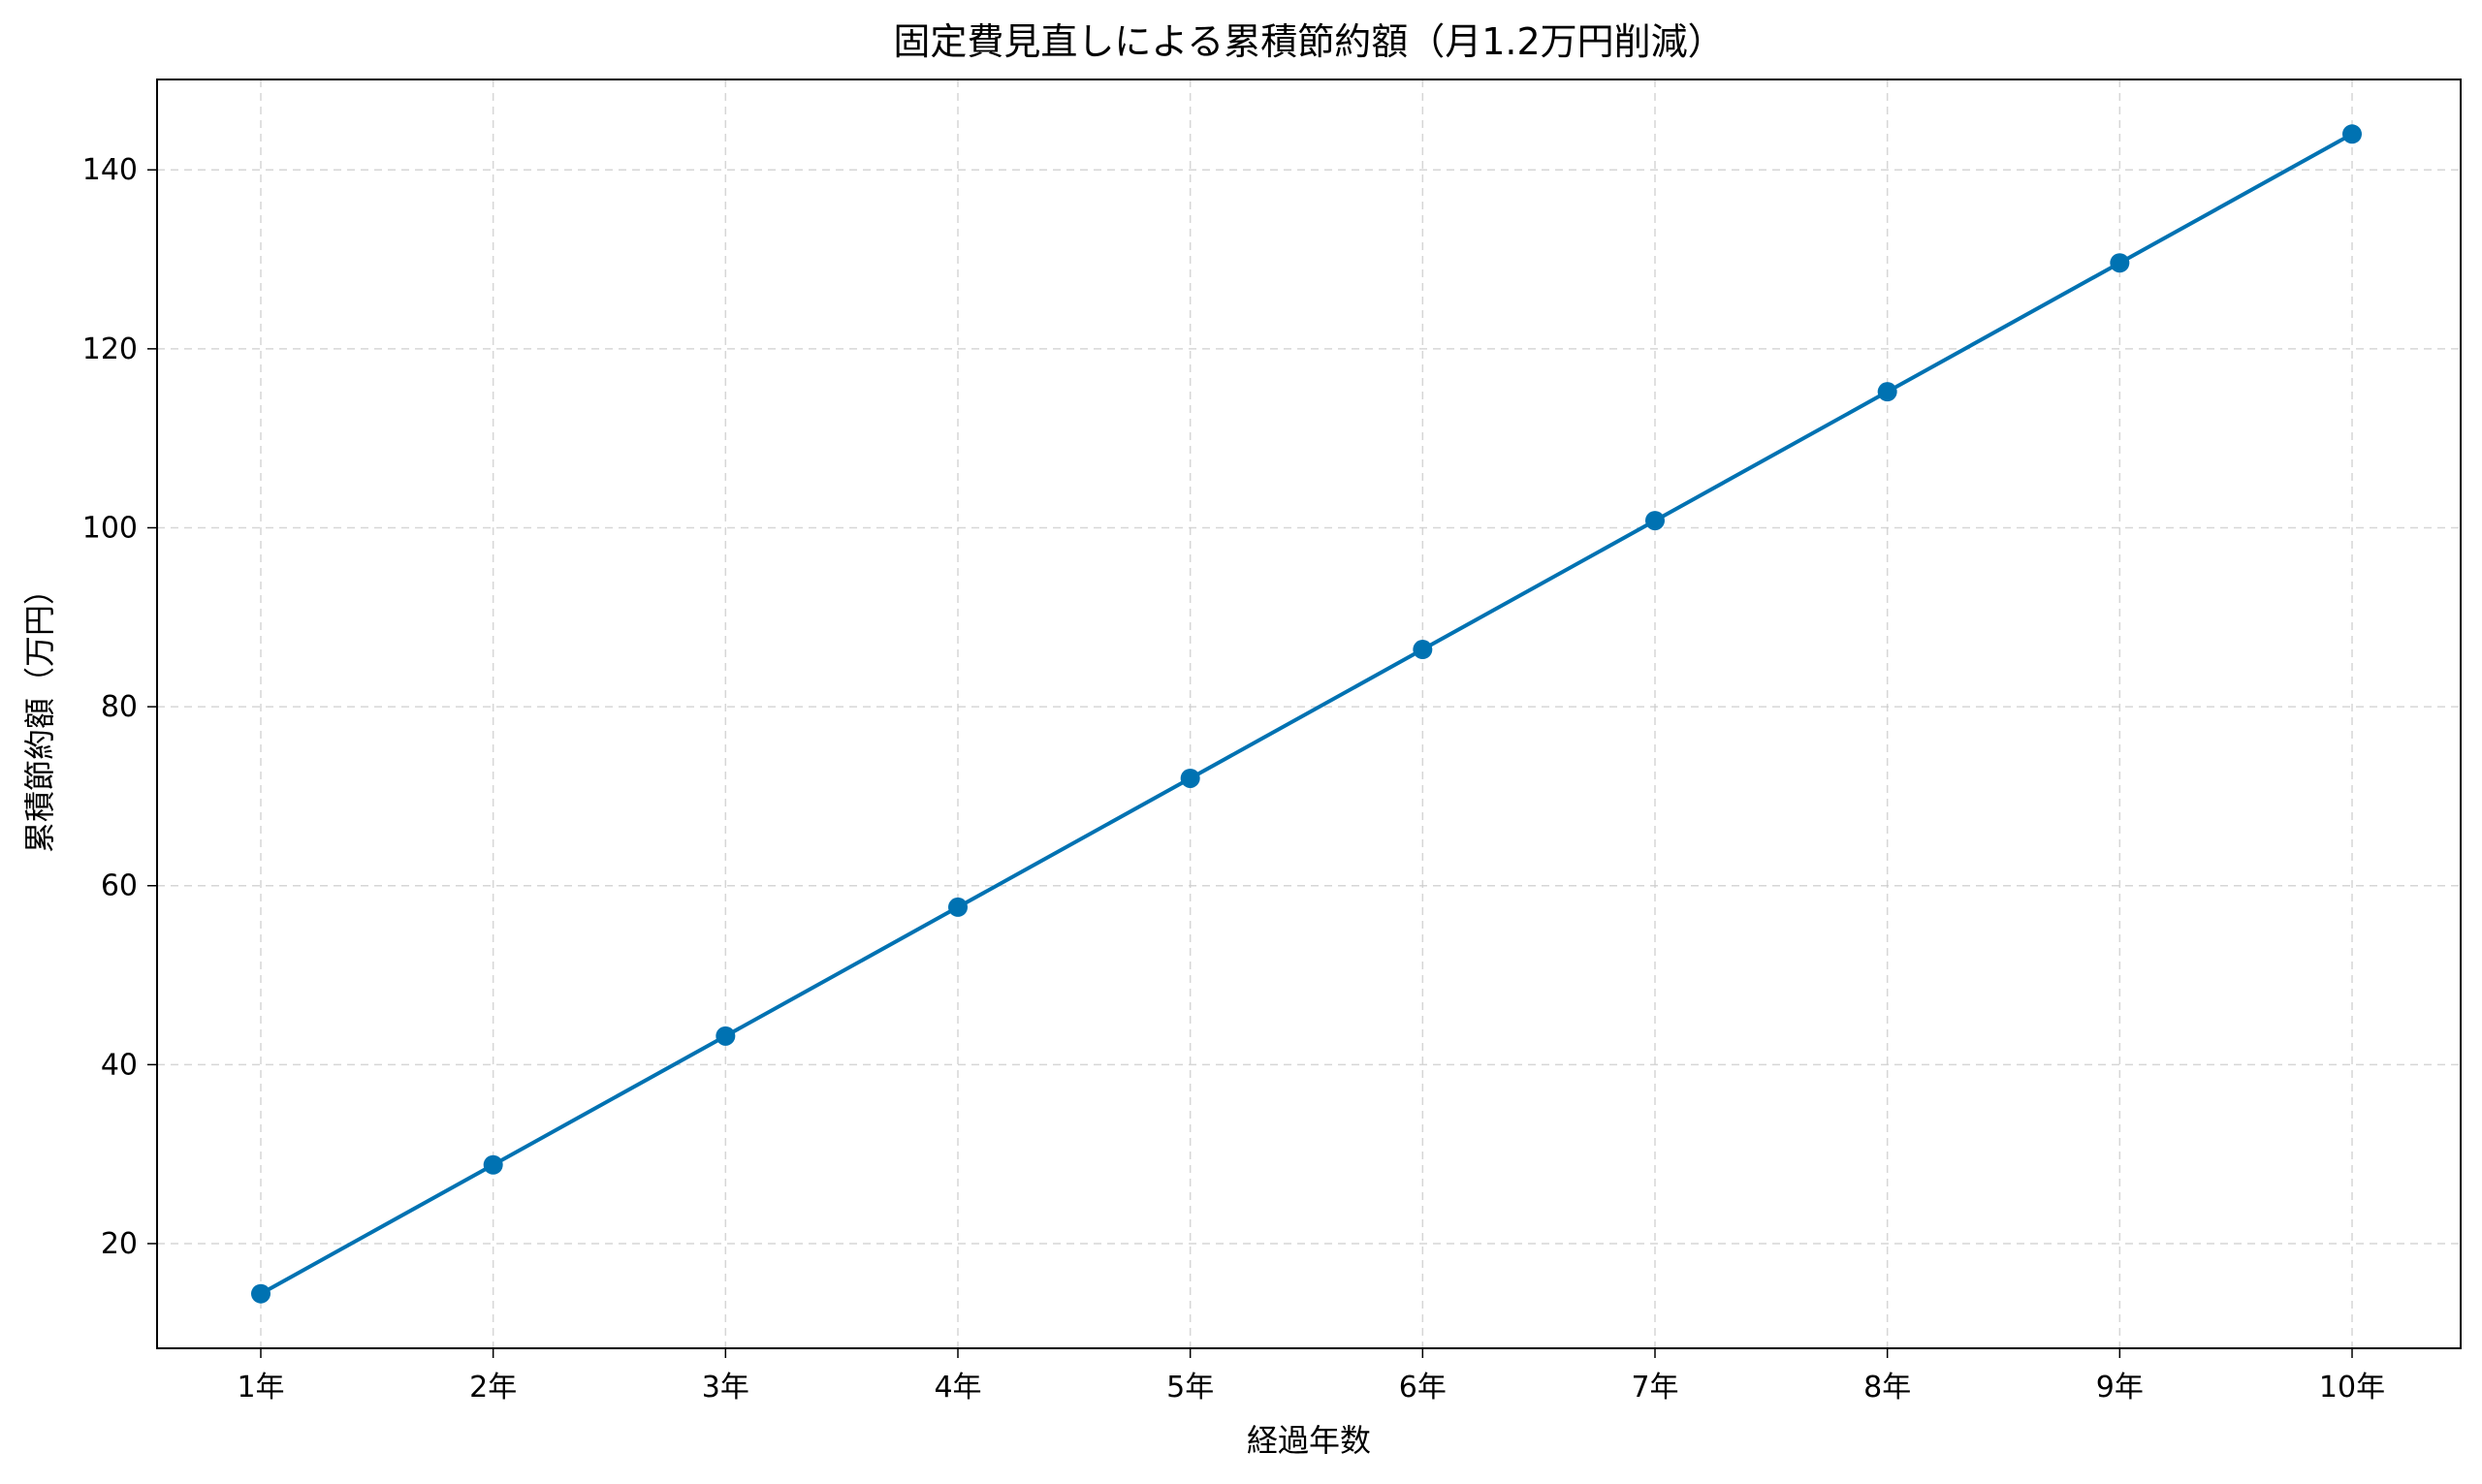  I want to click on x-tick-label: 8年, so click(1887, 1388).